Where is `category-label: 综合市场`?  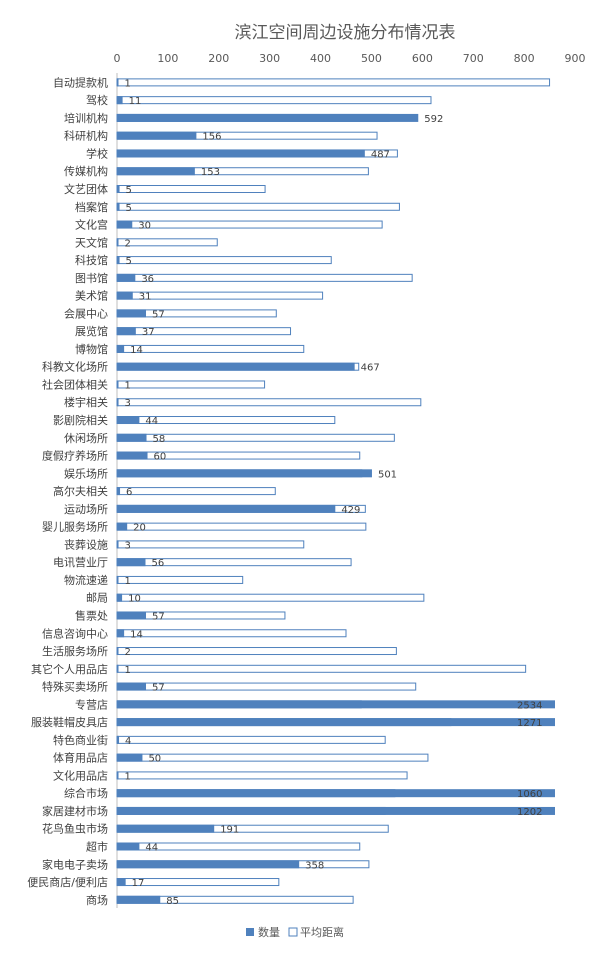
category-label: 综合市场 is located at coordinates (86, 793).